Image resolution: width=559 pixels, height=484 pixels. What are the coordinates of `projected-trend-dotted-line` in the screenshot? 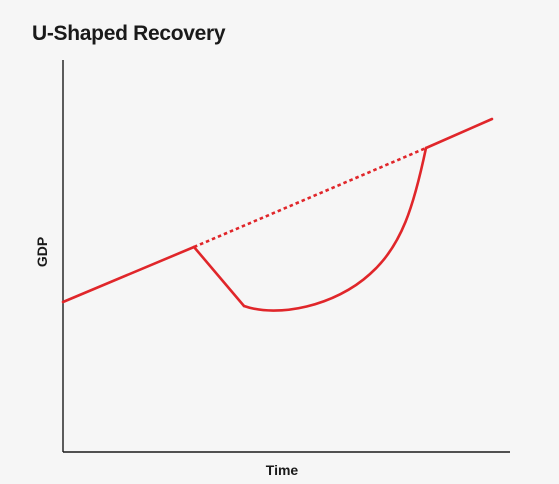 It's located at (310, 197).